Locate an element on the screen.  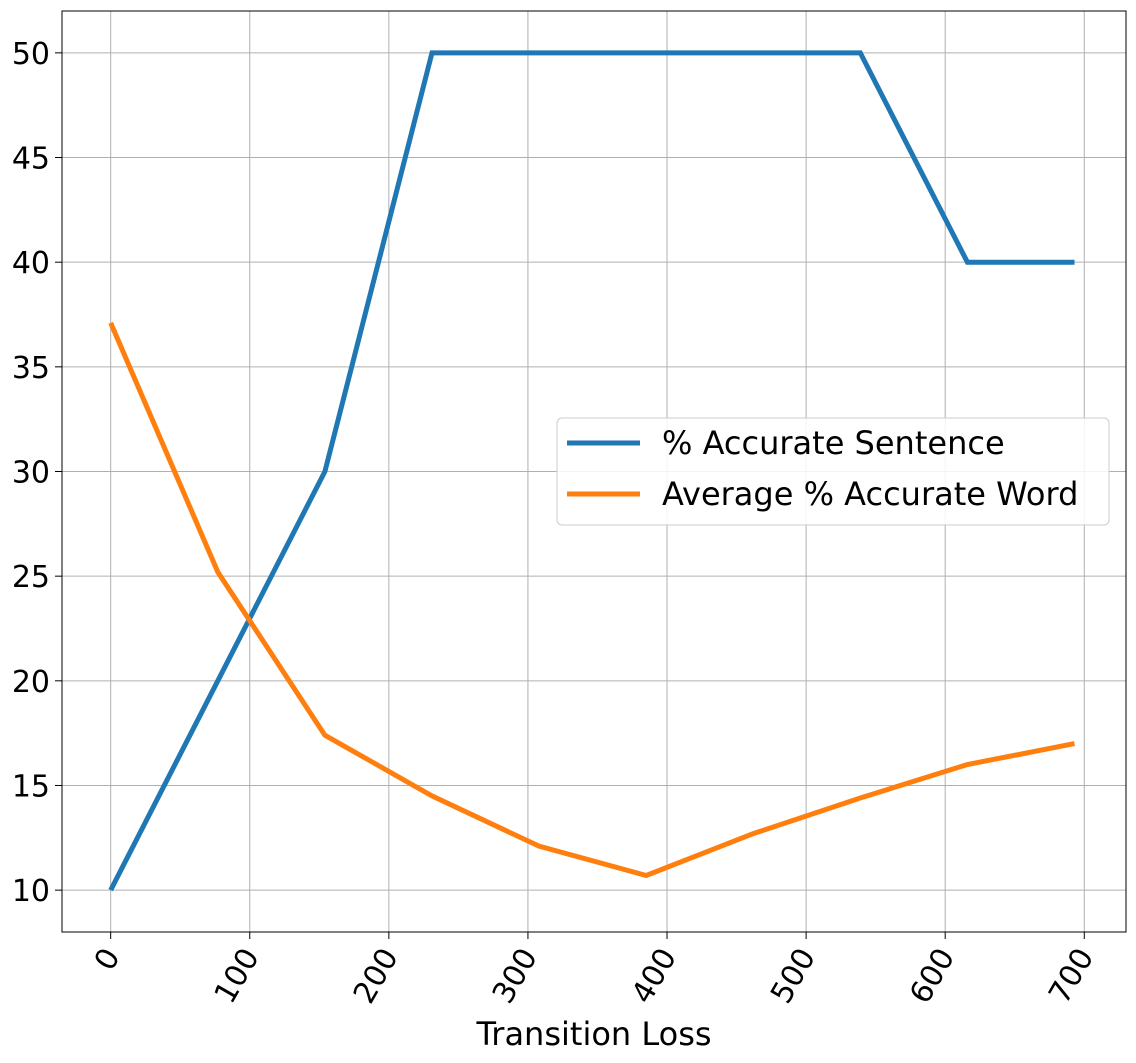
y-tick-label: 30 is located at coordinates (31, 473).